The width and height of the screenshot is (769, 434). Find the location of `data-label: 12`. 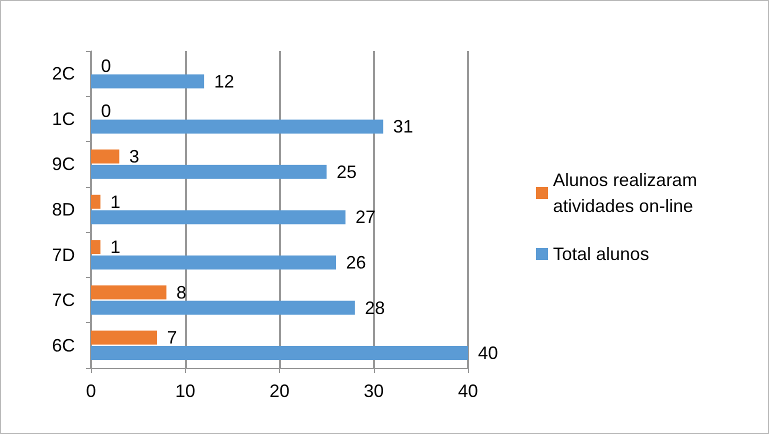

data-label: 12 is located at coordinates (224, 81).